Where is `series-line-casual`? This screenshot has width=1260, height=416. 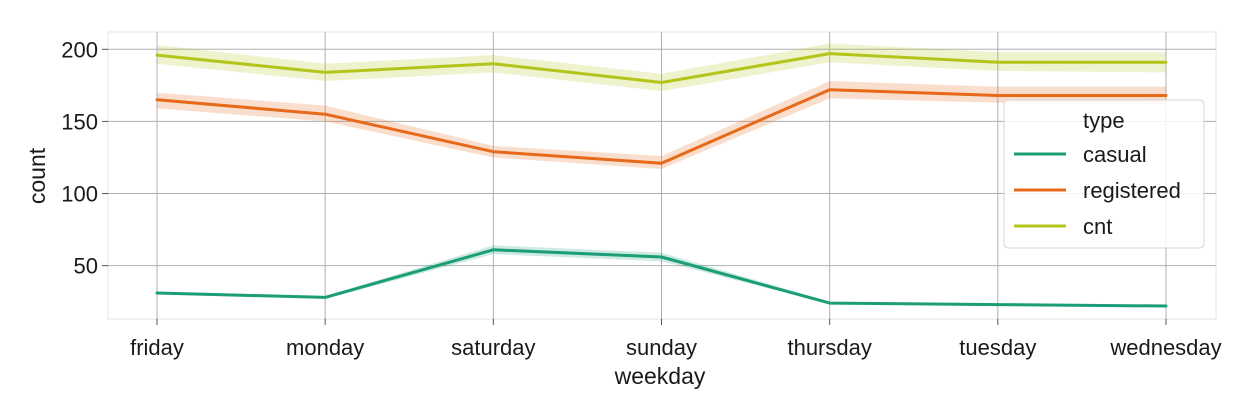
series-line-casual is located at coordinates (661, 278).